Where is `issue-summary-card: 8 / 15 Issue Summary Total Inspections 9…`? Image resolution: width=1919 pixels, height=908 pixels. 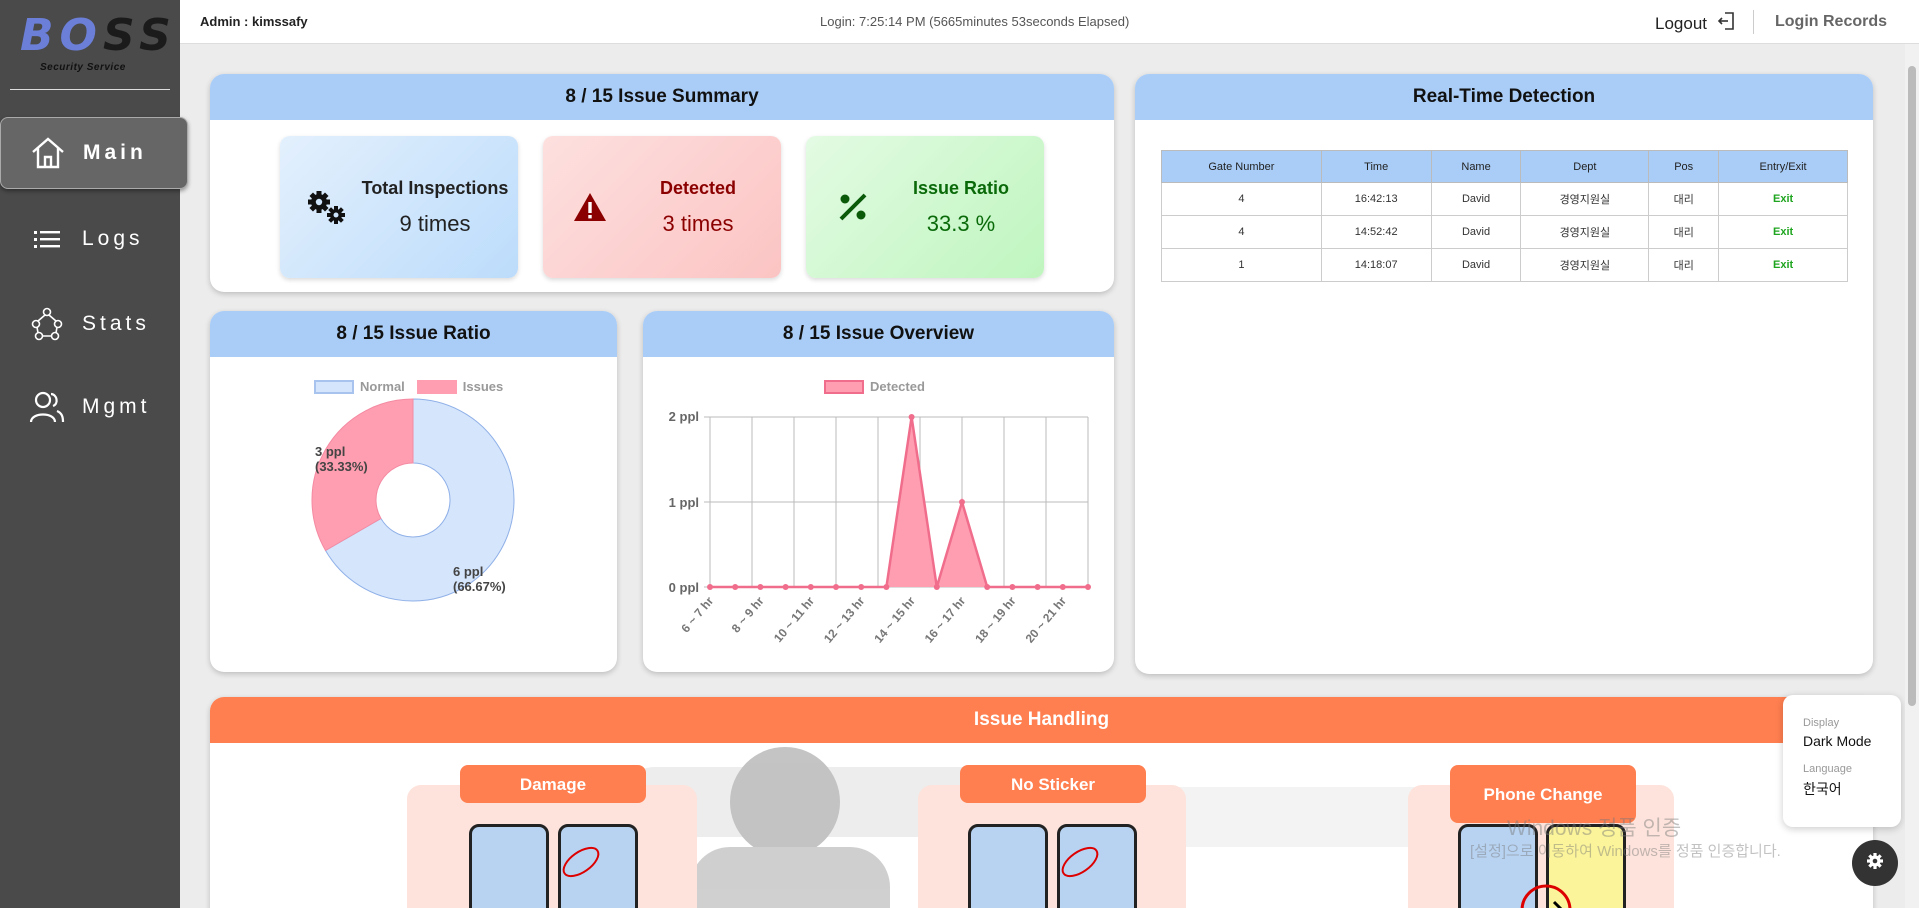
issue-summary-card: 8 / 15 Issue Summary Total Inspections 9… is located at coordinates (662, 183).